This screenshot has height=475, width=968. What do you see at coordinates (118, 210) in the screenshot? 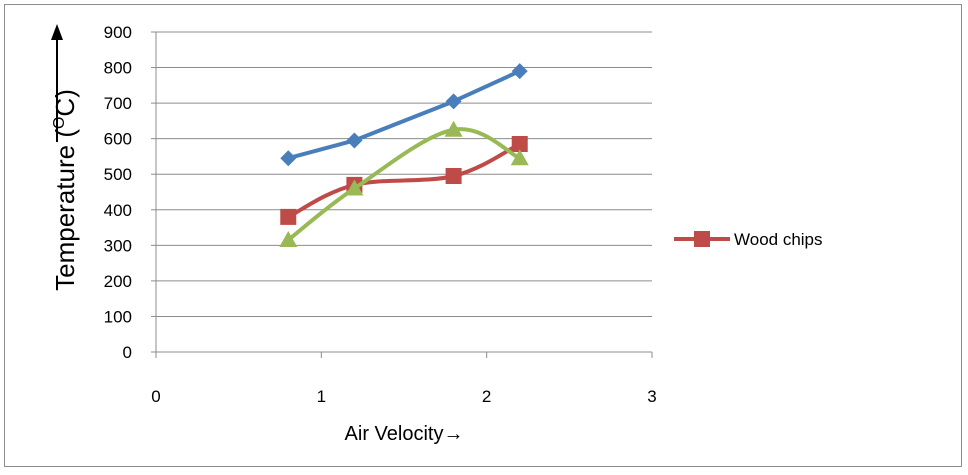
I see `y-tick-label: 400` at bounding box center [118, 210].